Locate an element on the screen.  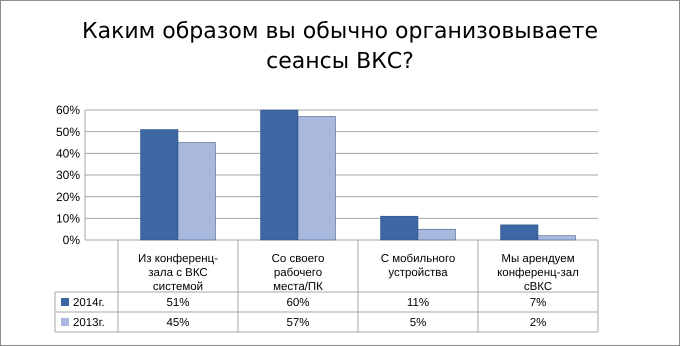
legend-label: 2014г. is located at coordinates (89, 303).